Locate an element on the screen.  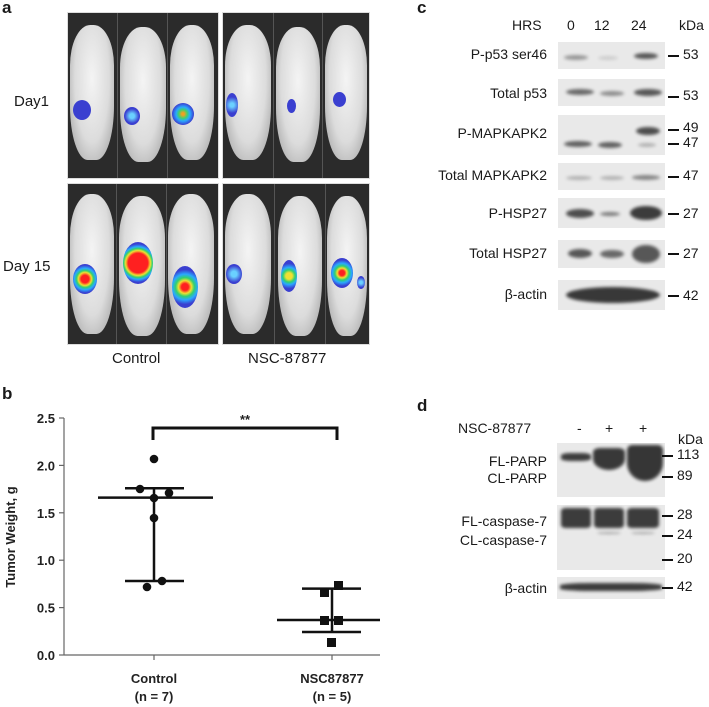
ytick-1-0: 1.0 is located at coordinates (46, 560).